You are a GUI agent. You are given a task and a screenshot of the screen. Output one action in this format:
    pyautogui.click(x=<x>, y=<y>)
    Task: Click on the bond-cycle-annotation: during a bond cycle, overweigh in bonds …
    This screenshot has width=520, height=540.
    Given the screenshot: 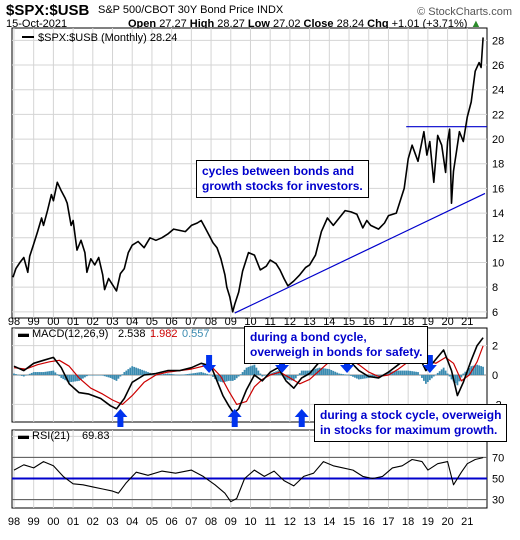 What is the action you would take?
    pyautogui.click(x=336, y=345)
    